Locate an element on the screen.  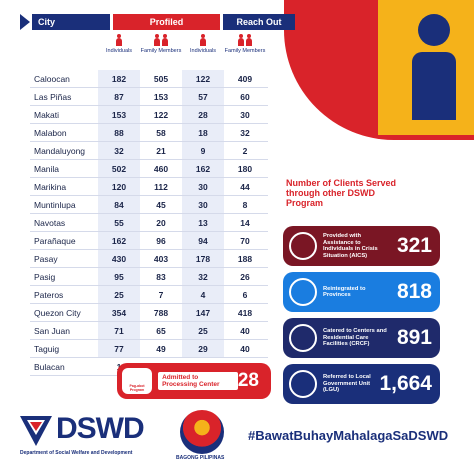
table-row: Pasay 430 403 178 188 is located at coordinates (149, 259).